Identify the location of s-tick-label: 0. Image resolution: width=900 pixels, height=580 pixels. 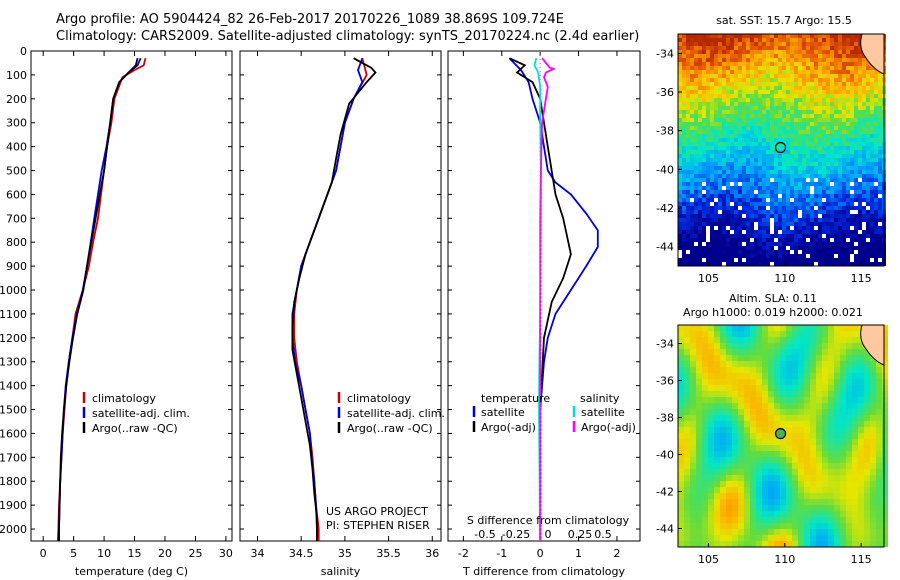
(548, 534).